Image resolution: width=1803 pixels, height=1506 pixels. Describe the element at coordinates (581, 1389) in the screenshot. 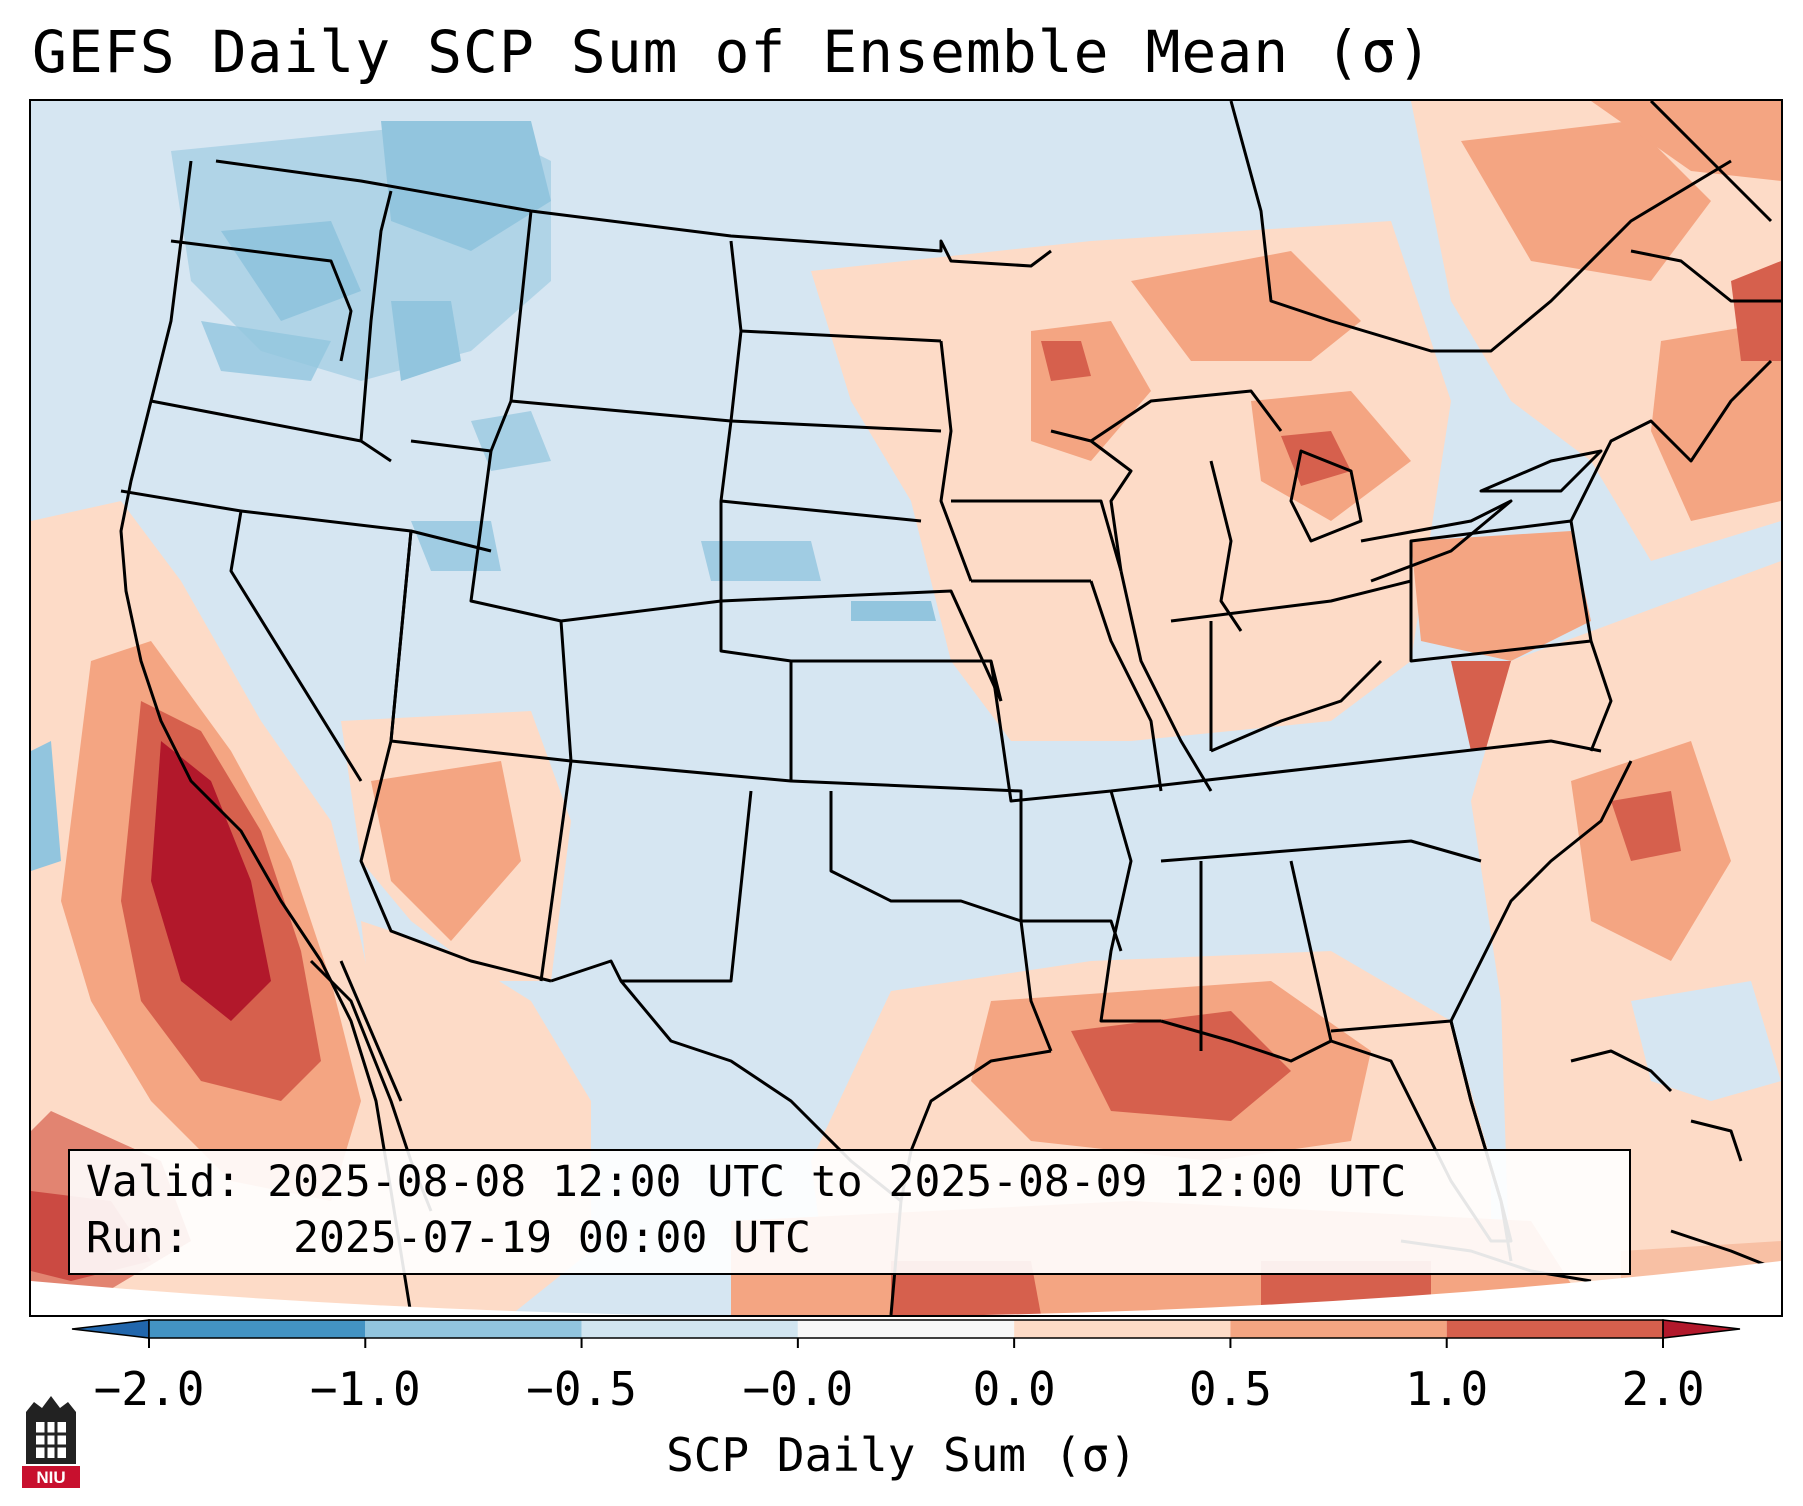

I see `colorbar-tick-label: −0.5` at that location.